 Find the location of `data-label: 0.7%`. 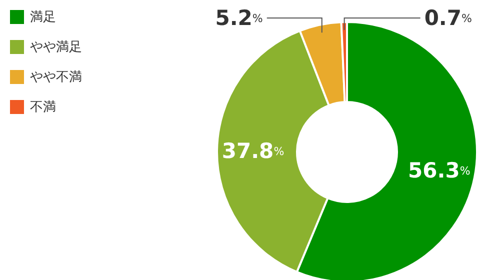

data-label: 0.7% is located at coordinates (448, 18).